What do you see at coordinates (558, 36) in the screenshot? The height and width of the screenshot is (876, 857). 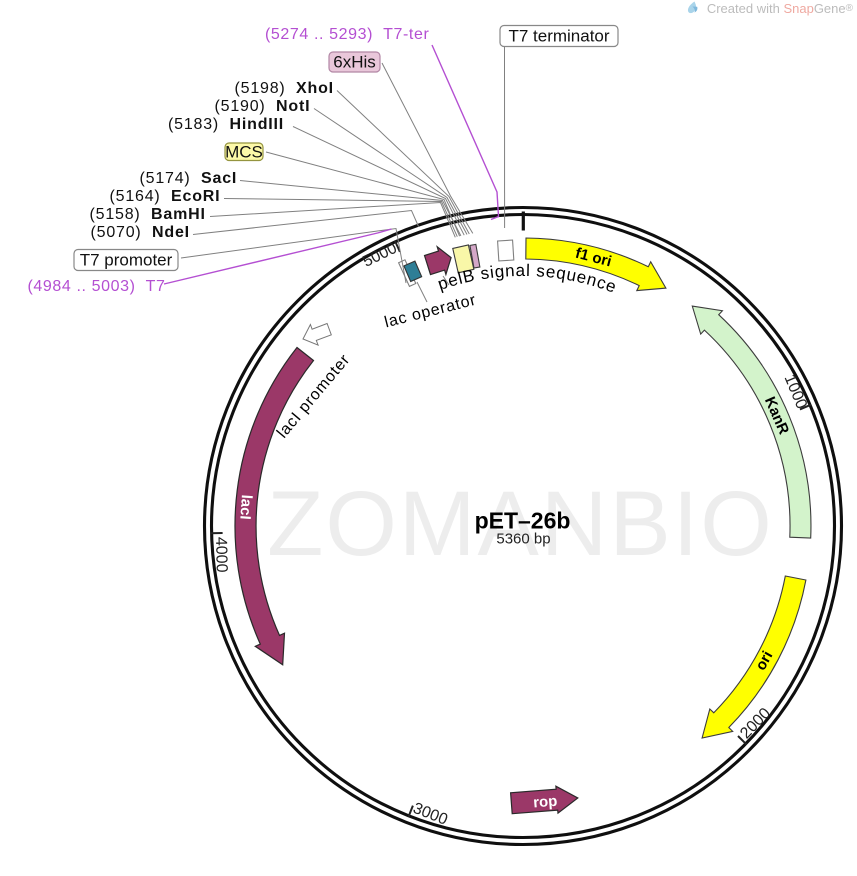 I see `svg-text: T7 terminator` at bounding box center [558, 36].